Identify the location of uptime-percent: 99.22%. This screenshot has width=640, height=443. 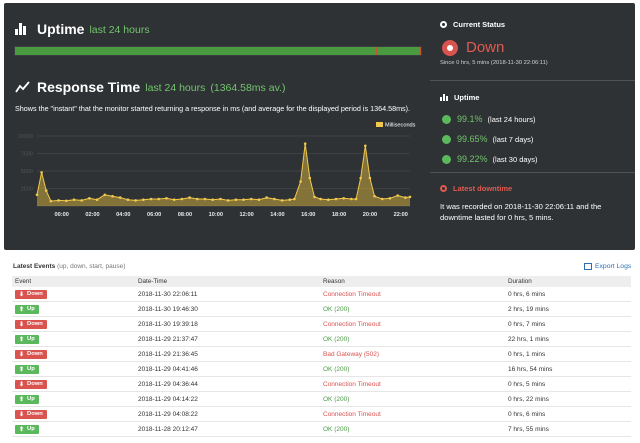
(472, 159).